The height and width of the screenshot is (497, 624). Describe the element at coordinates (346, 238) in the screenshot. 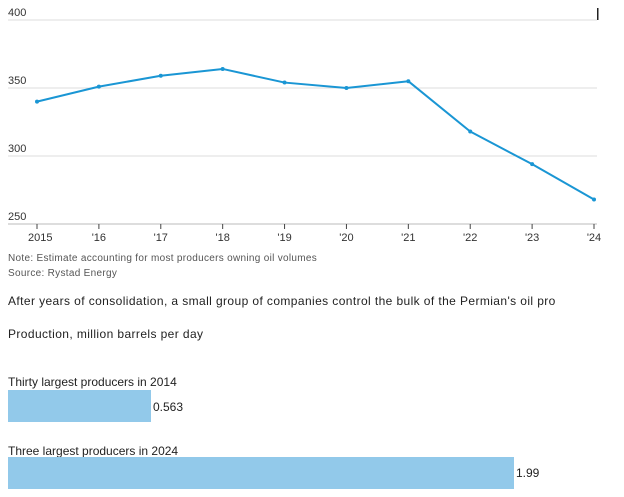

I see `x-tick-label-5: '20` at that location.